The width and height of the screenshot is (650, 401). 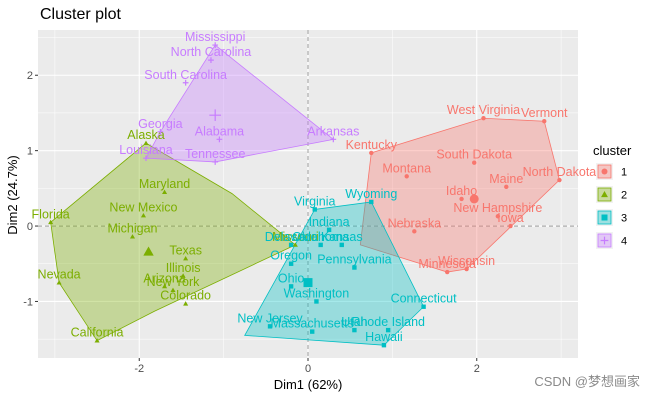 I want to click on chart-title: Cluster plot, so click(x=80, y=14).